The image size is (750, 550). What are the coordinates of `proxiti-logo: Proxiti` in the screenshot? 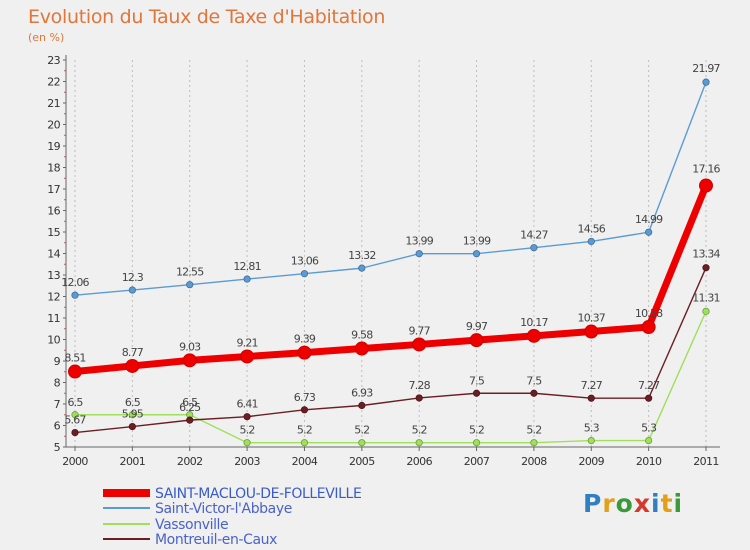 It's located at (633, 503).